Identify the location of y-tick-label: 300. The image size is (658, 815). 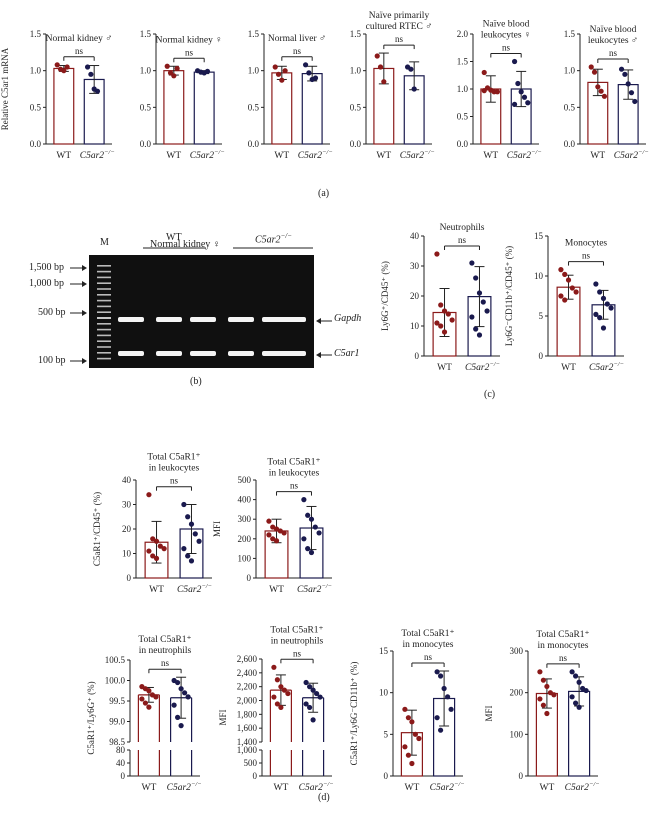
(245, 519).